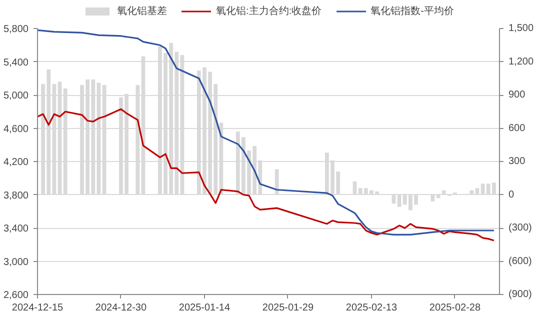  What do you see at coordinates (16, 129) in the screenshot?
I see `y-tick-label: 4,600` at bounding box center [16, 129].